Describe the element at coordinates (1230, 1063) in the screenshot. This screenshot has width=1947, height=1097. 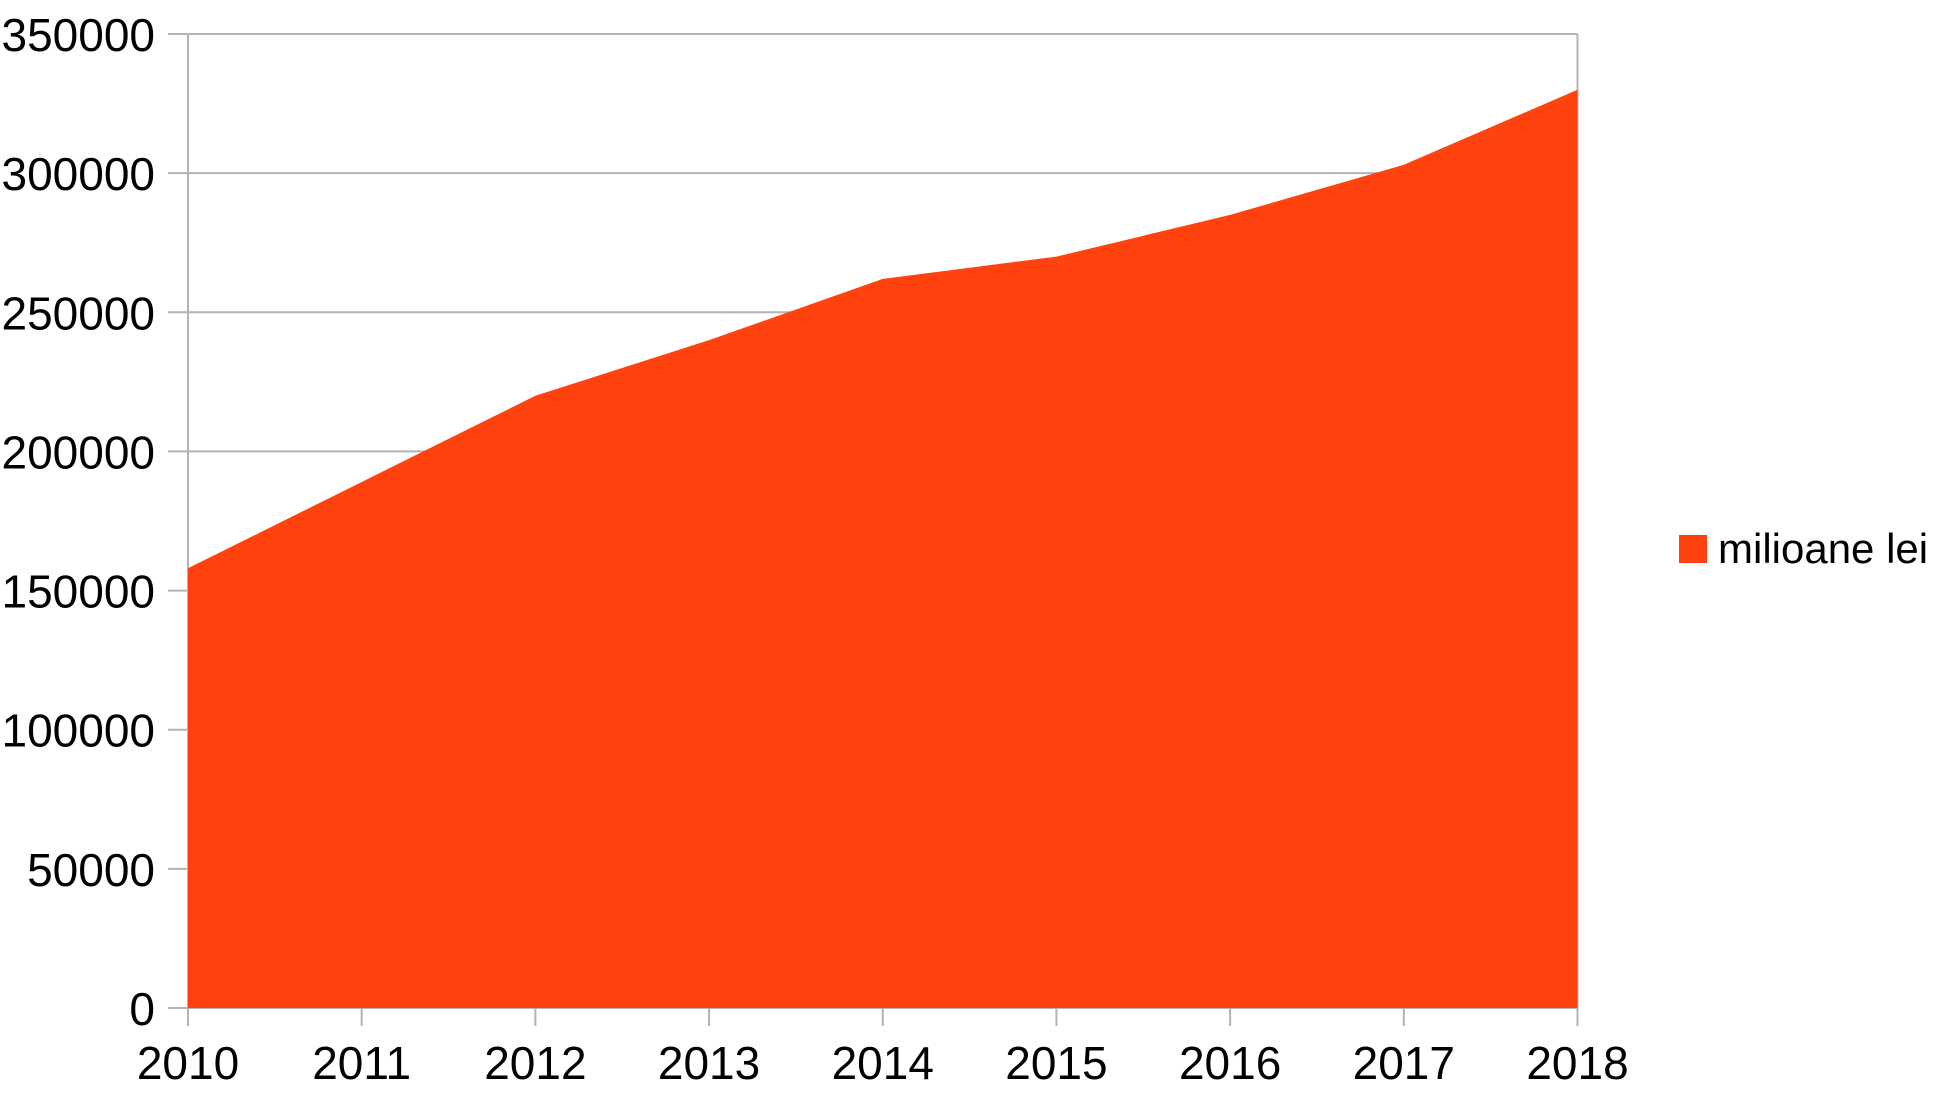
I see `x-axis-tick-label: 2016` at that location.